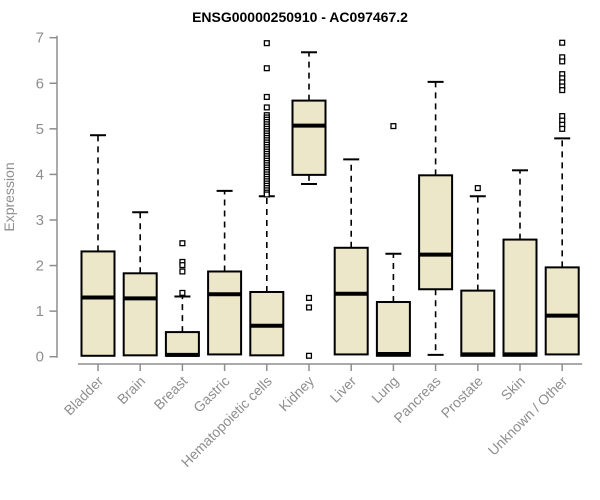  What do you see at coordinates (267, 323) in the screenshot?
I see `box-hematopoietic-cells` at bounding box center [267, 323].